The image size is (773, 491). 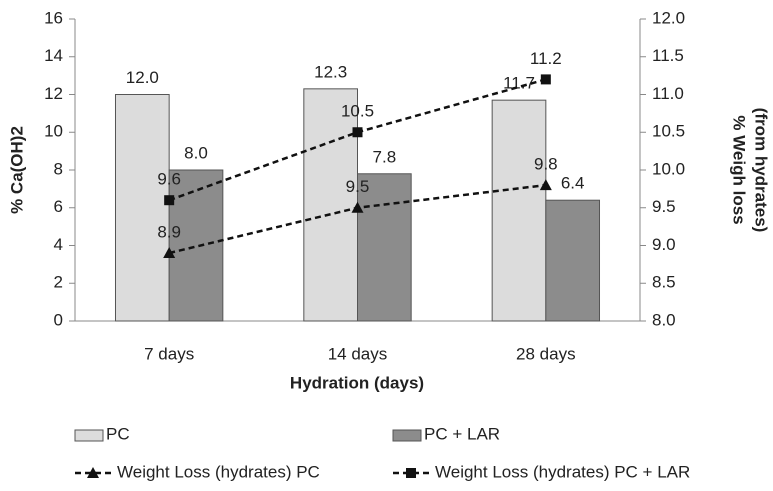 I want to click on y2-tick-label: 11.5, so click(x=668, y=55).